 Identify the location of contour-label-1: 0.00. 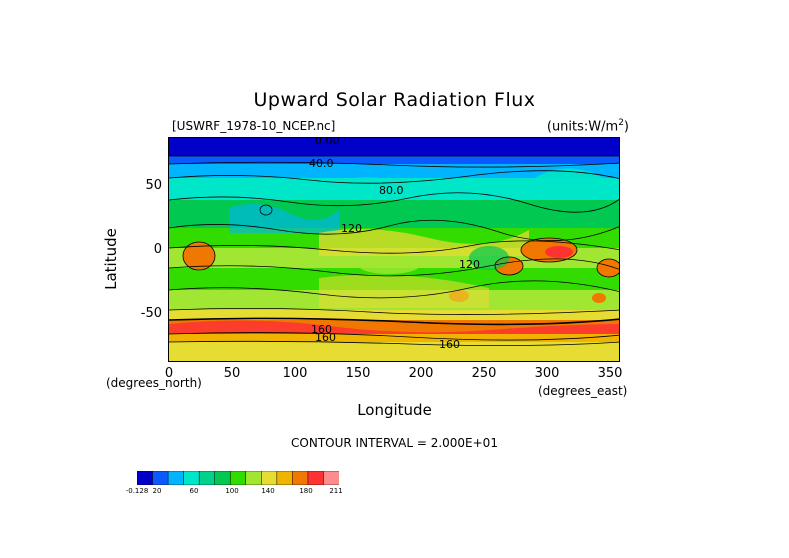
(327, 142).